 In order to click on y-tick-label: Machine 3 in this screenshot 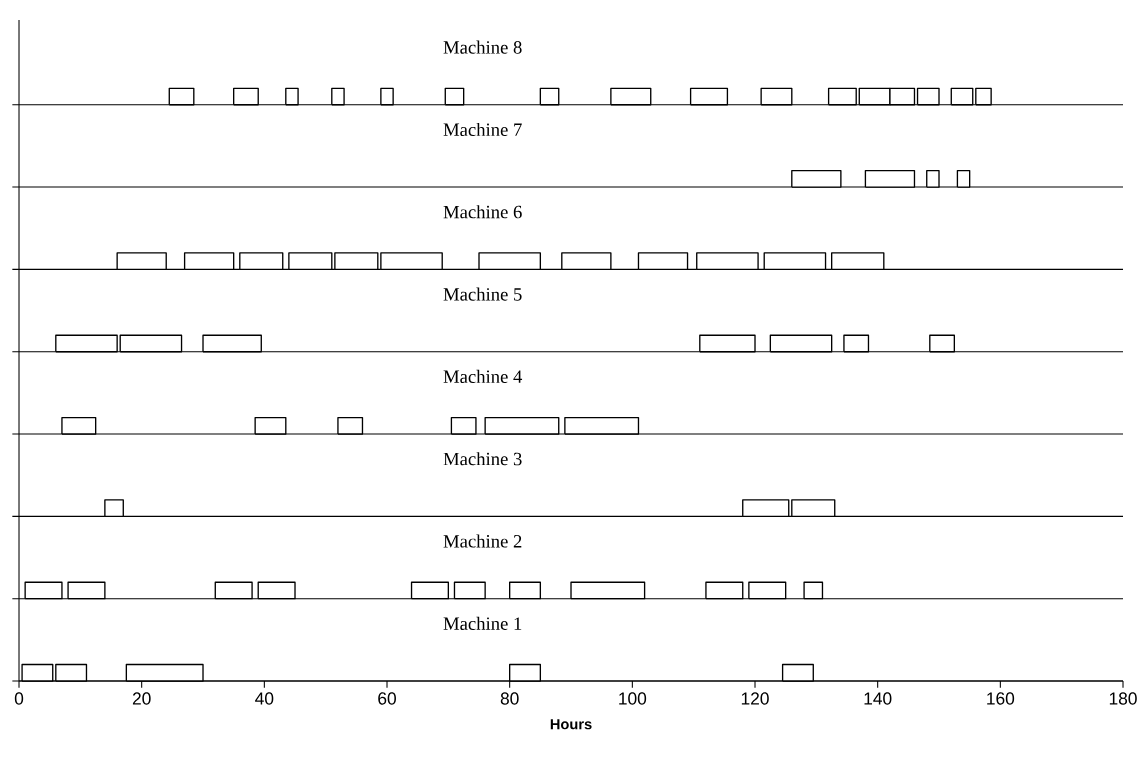, I will do `click(482, 459)`.